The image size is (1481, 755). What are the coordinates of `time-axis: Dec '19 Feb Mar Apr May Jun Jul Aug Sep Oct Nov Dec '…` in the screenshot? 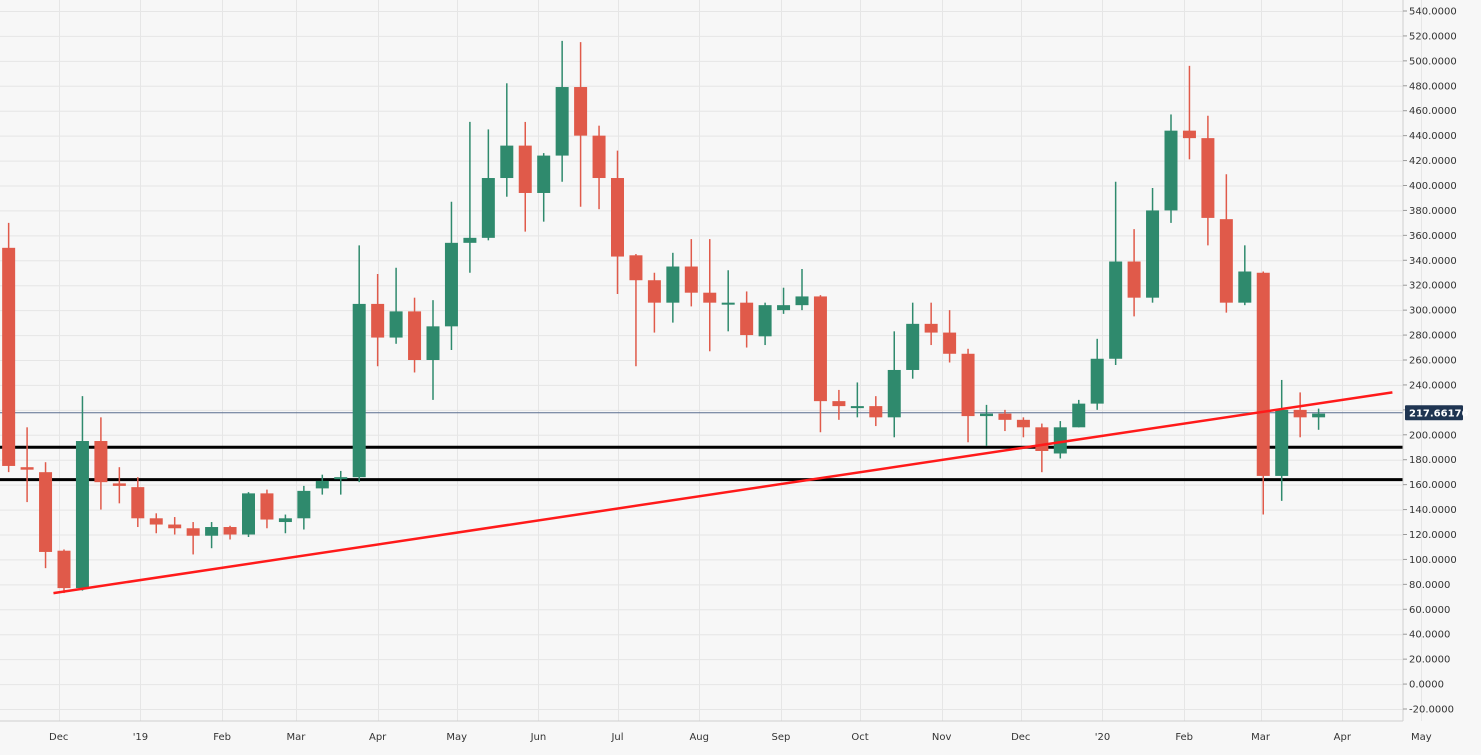 It's located at (740, 737).